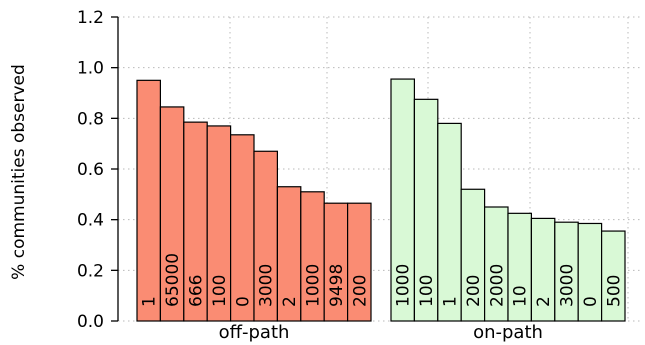 Image resolution: width=645 pixels, height=345 pixels. What do you see at coordinates (19, 172) in the screenshot?
I see `y-axis-label: % communities observed` at bounding box center [19, 172].